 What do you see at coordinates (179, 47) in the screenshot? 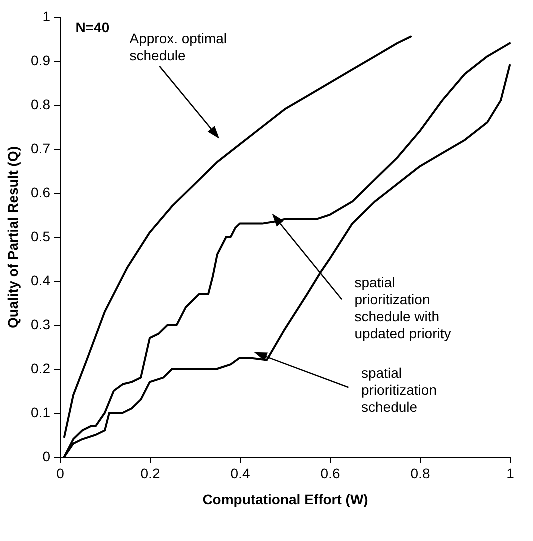
I see `annotation: Approx. optimal schedule` at bounding box center [179, 47].